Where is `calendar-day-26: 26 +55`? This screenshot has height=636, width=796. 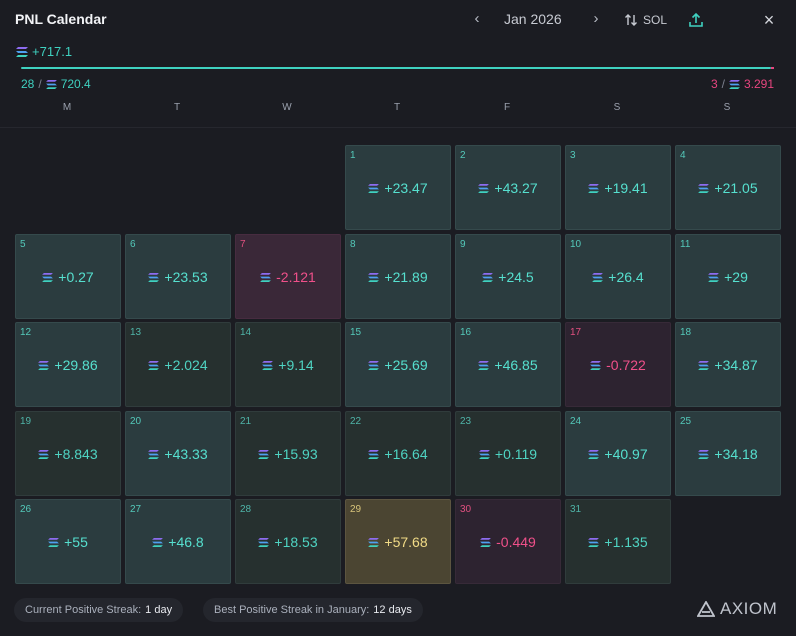
calendar-day-26: 26 +55 is located at coordinates (68, 541).